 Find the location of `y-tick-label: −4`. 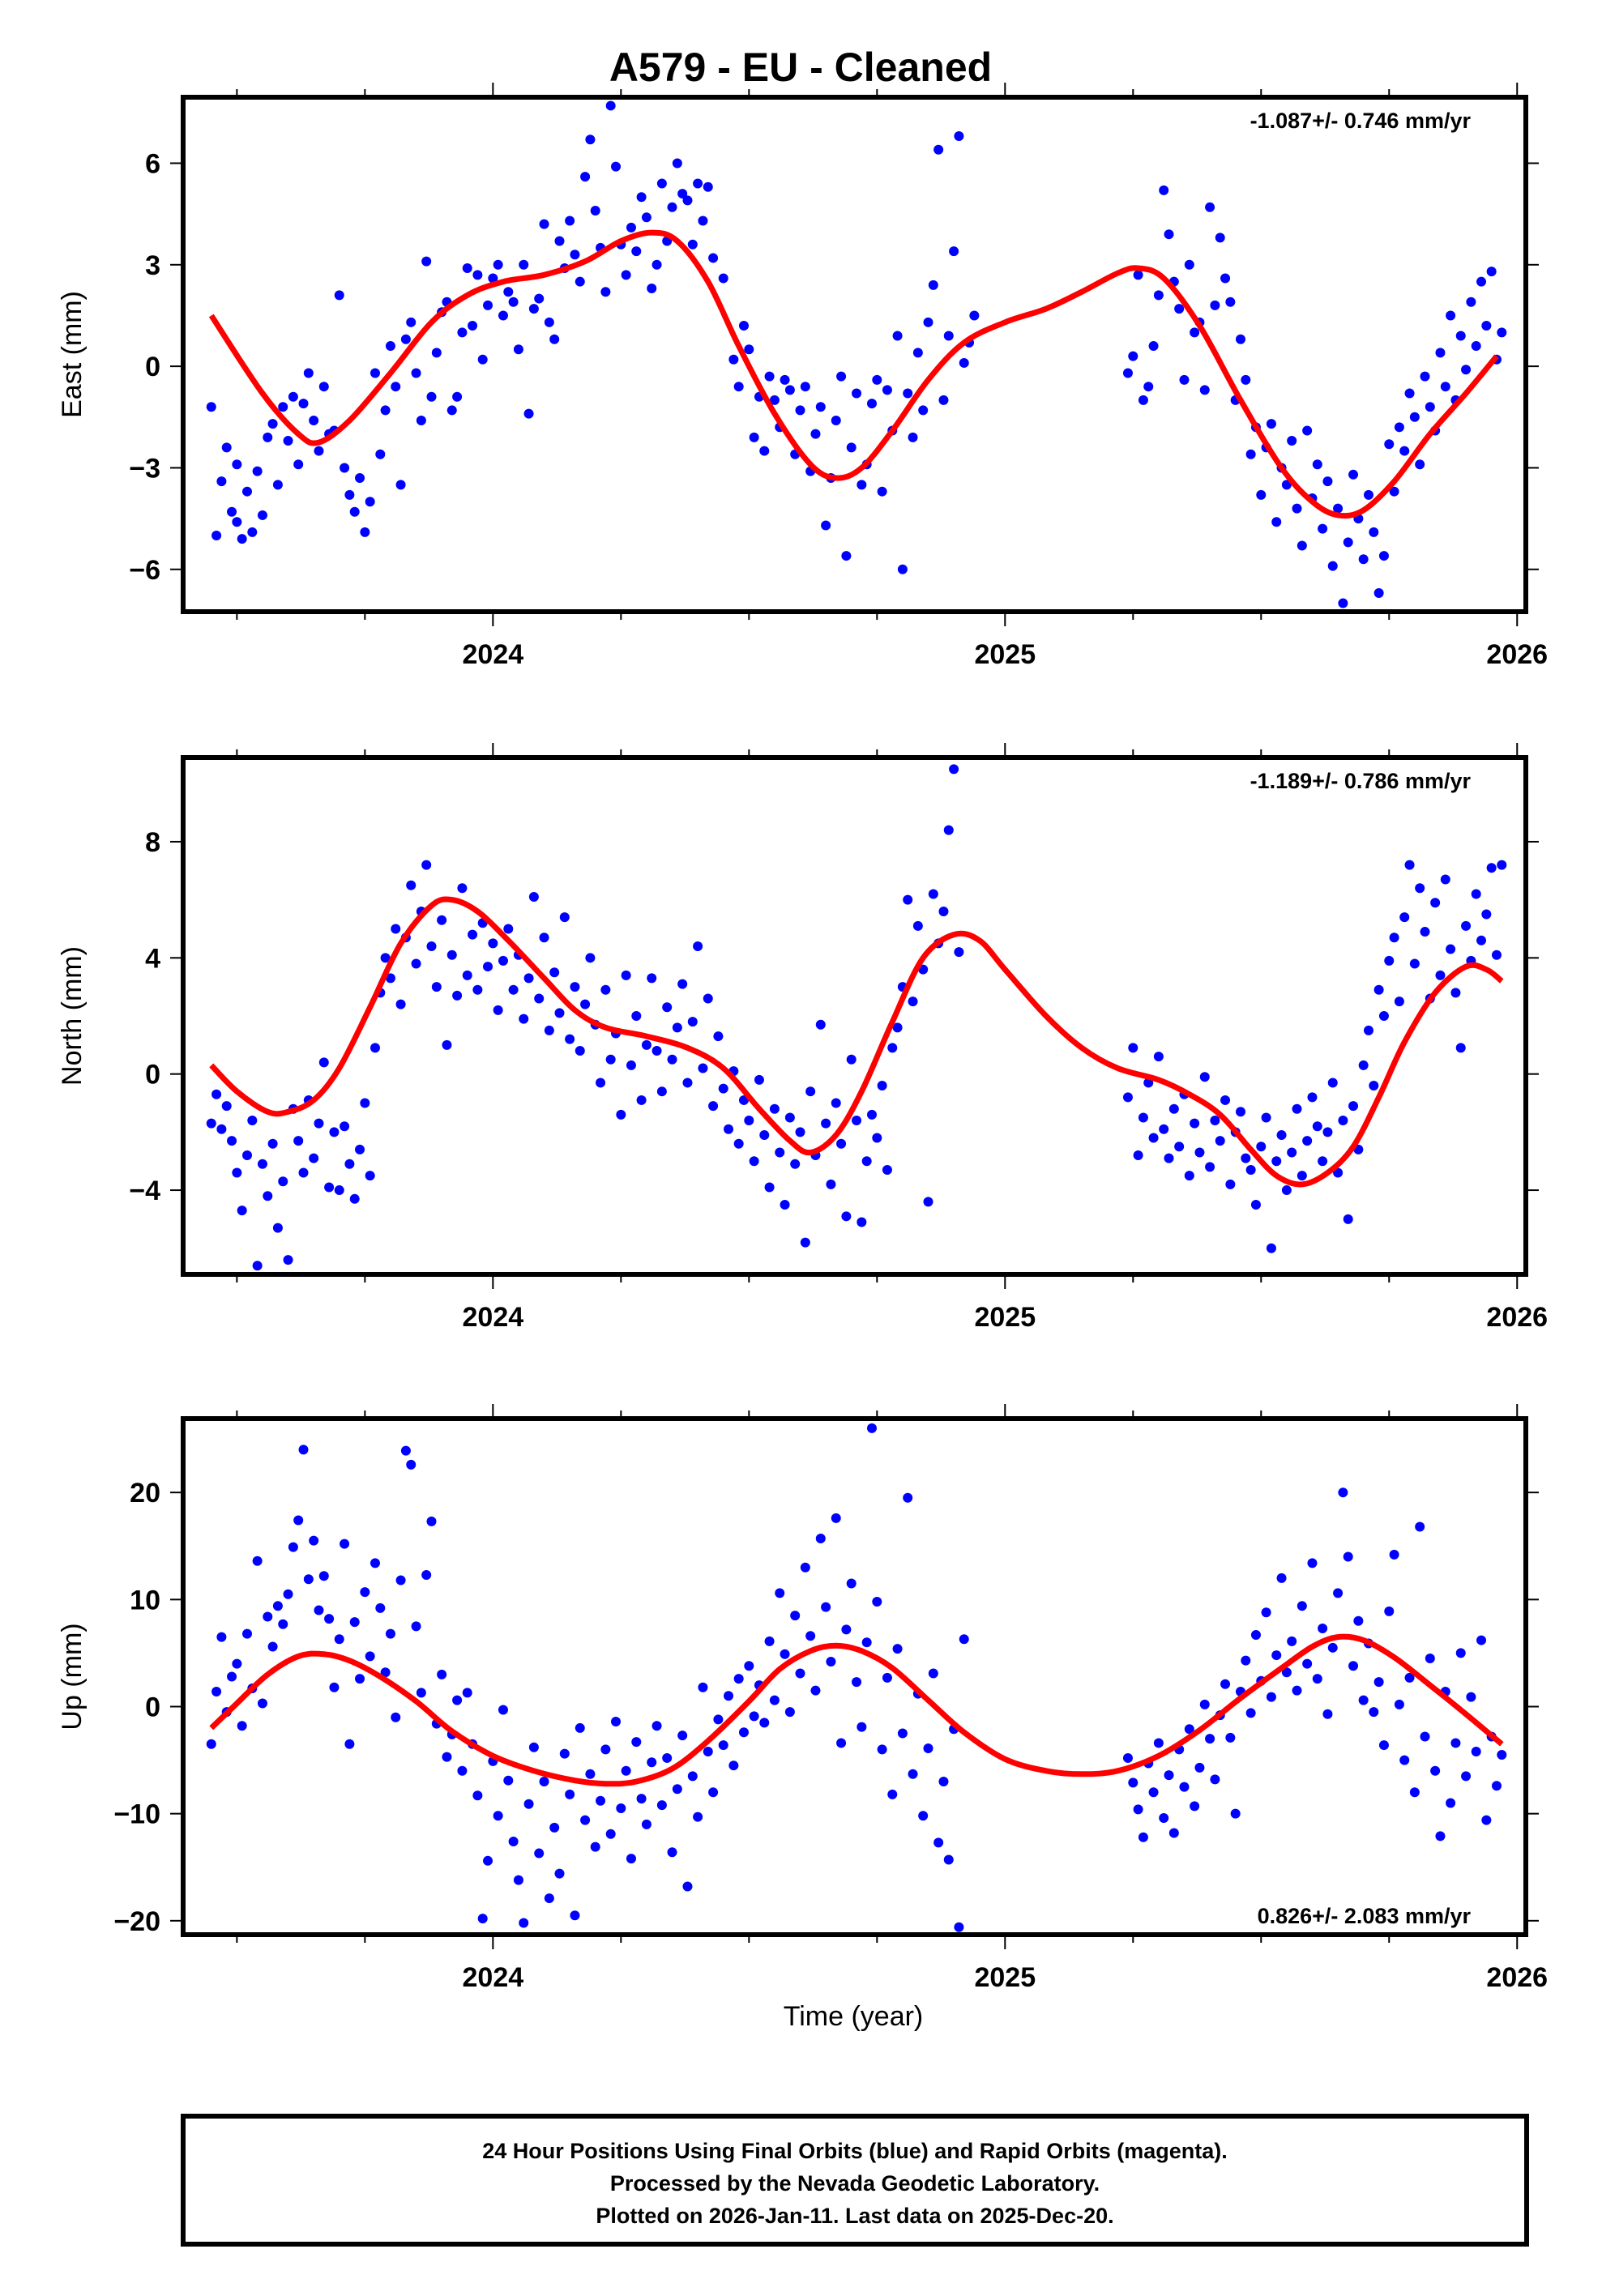

y-tick-label: −4 is located at coordinates (144, 1191).